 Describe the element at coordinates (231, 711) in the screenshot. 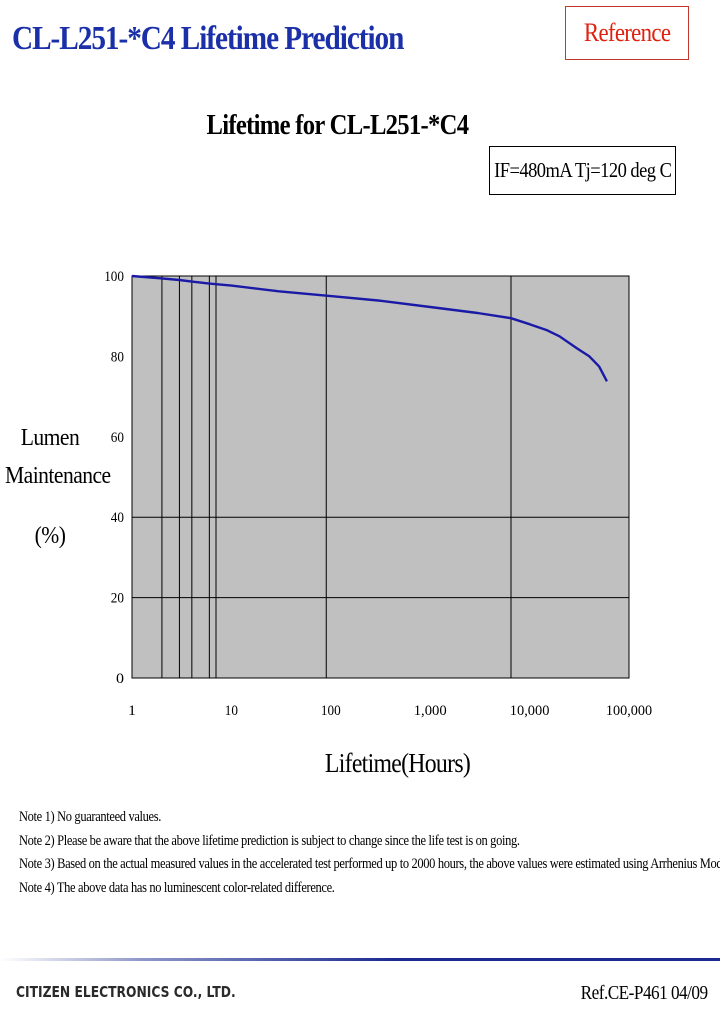

I see `x-tick-label: 10` at that location.